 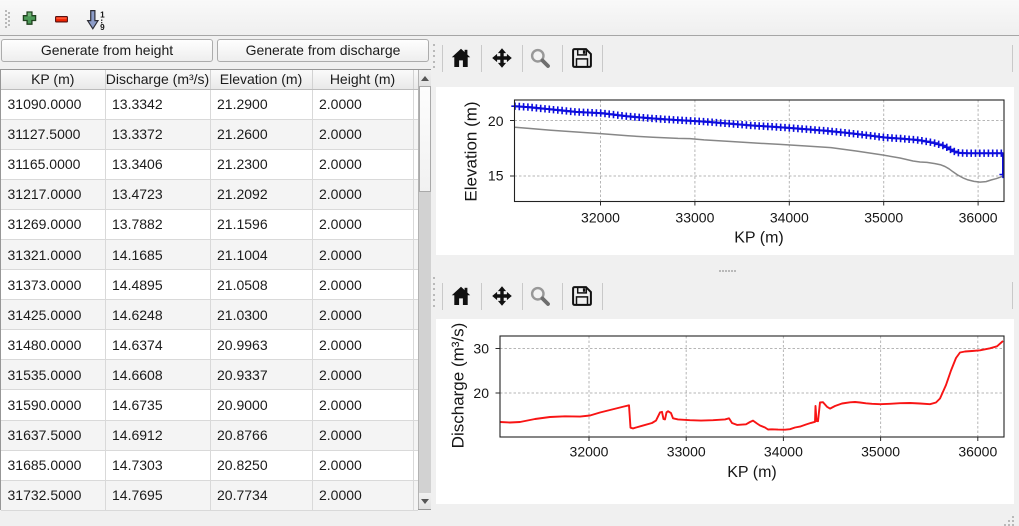 What do you see at coordinates (102, 25) in the screenshot?
I see `svg-text: 9` at bounding box center [102, 25].